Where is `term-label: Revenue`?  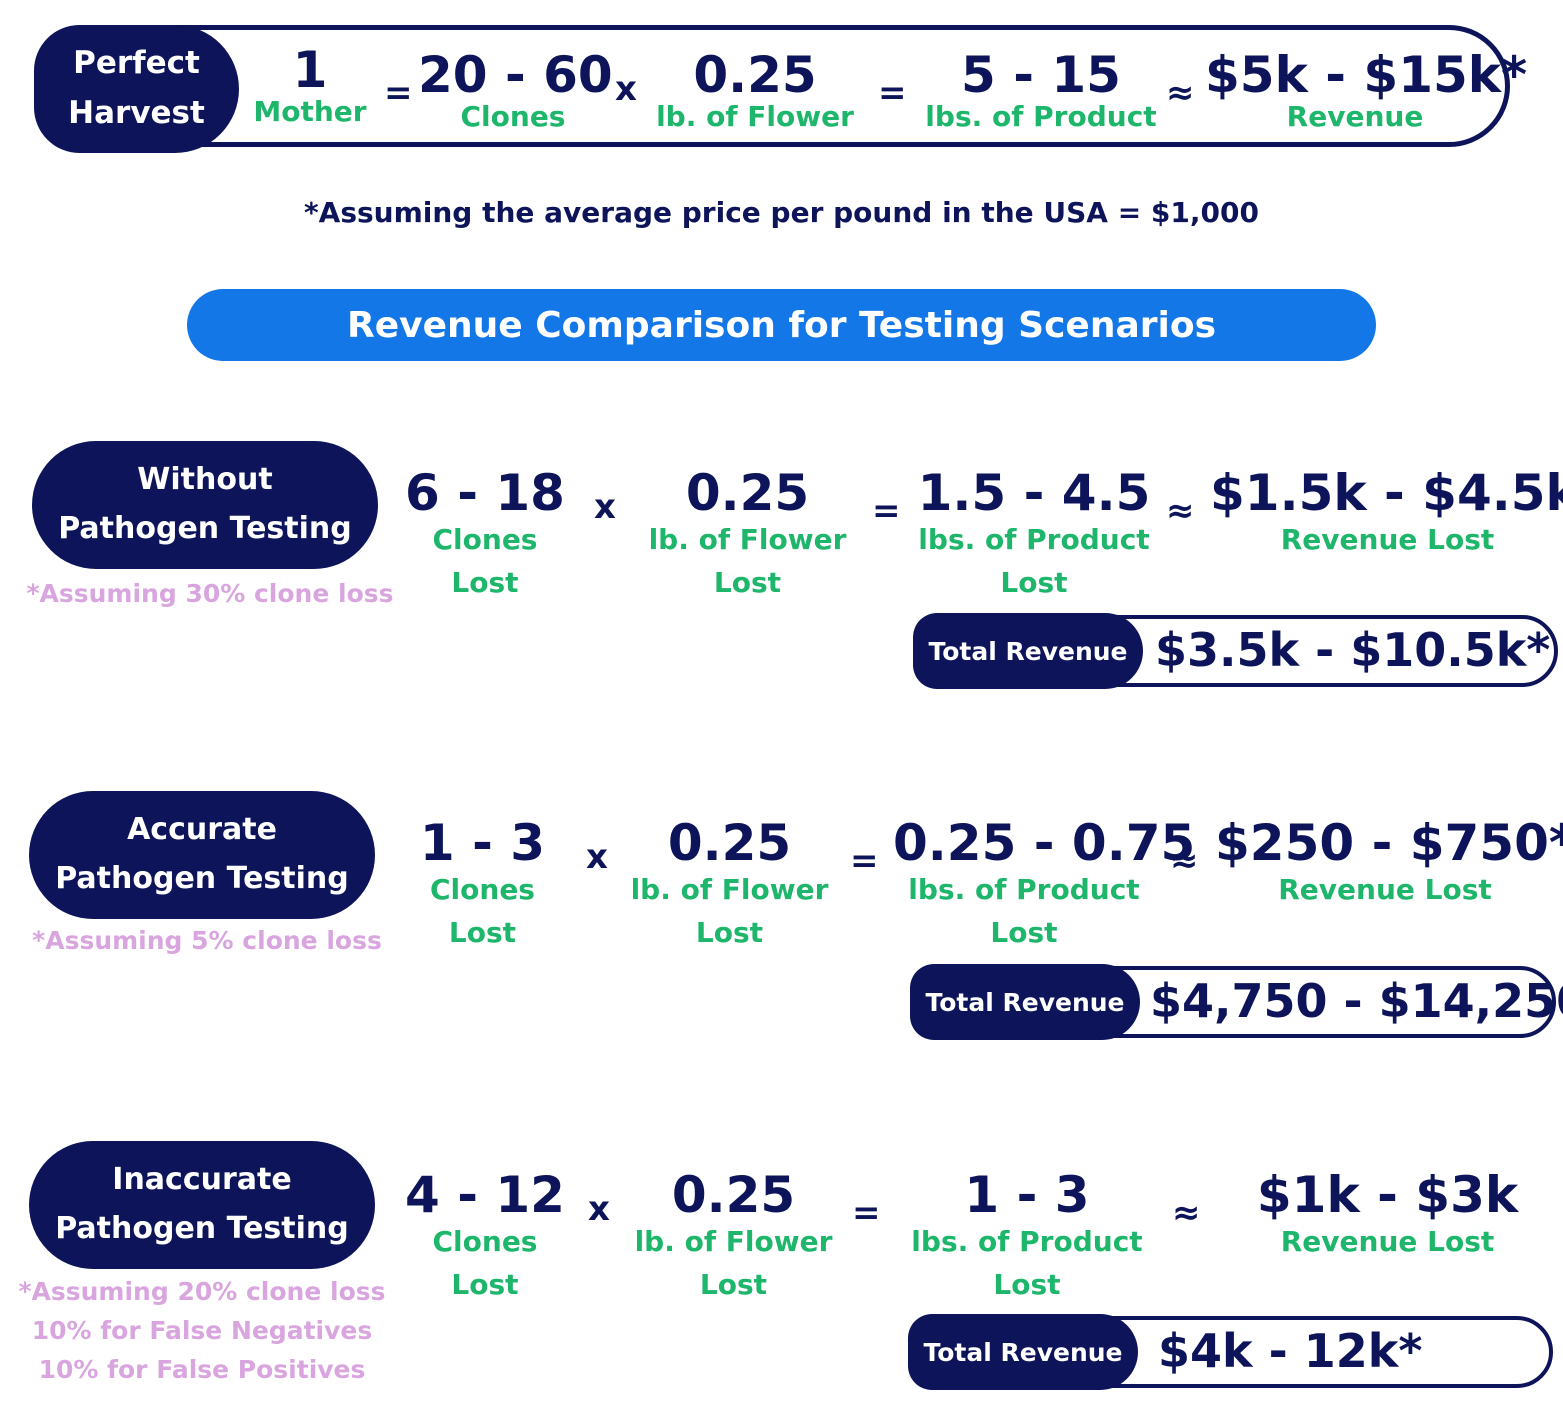 term-label: Revenue is located at coordinates (1355, 116).